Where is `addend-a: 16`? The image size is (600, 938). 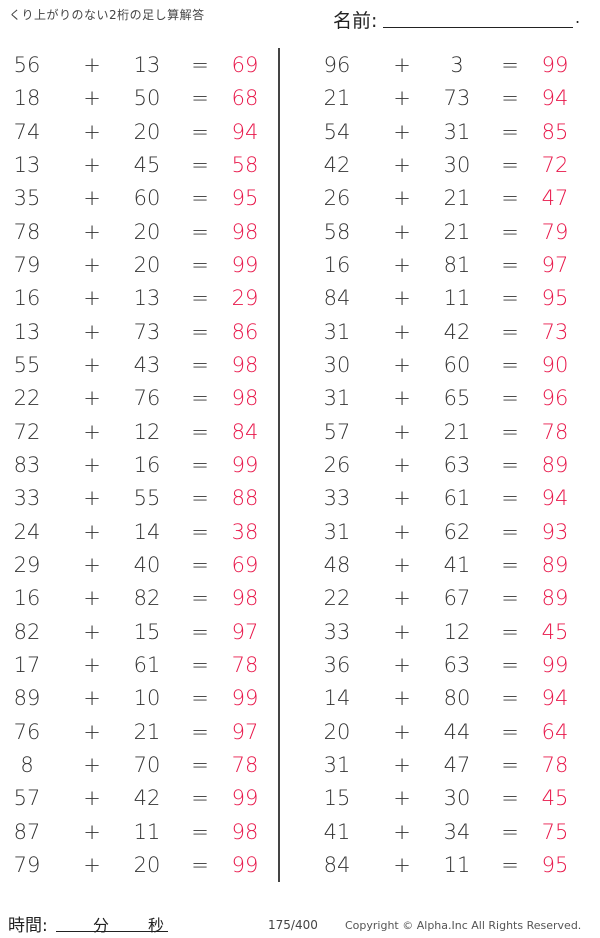 addend-a: 16 is located at coordinates (337, 264).